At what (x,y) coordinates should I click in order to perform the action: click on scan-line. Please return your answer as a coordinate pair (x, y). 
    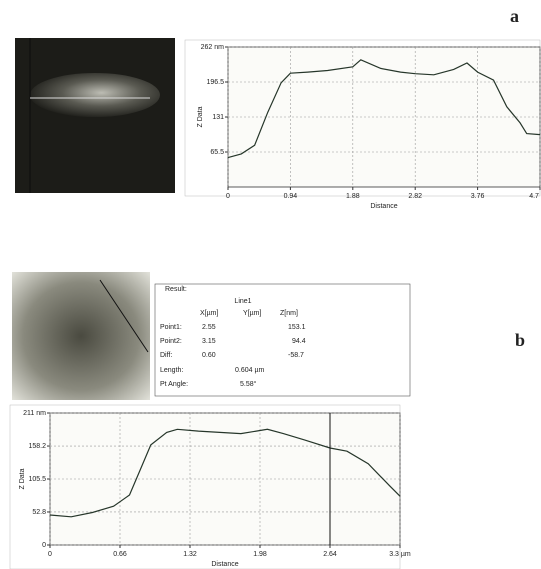
    Looking at the image, I should click on (124, 316).